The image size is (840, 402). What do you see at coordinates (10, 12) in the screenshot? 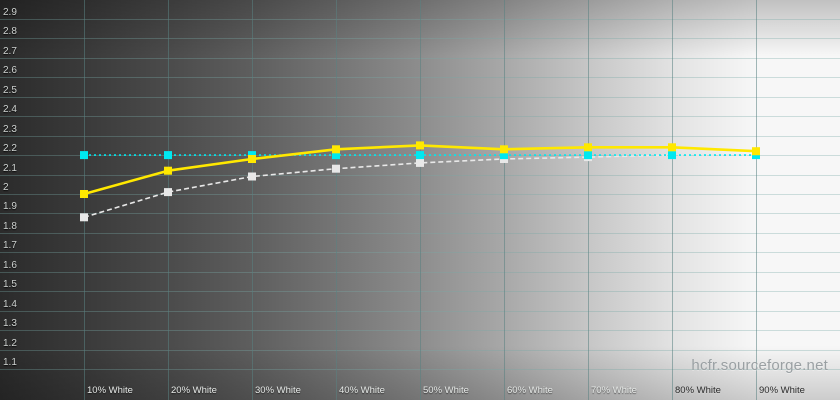
I see `y-axis-tick-label: 2.9` at bounding box center [10, 12].